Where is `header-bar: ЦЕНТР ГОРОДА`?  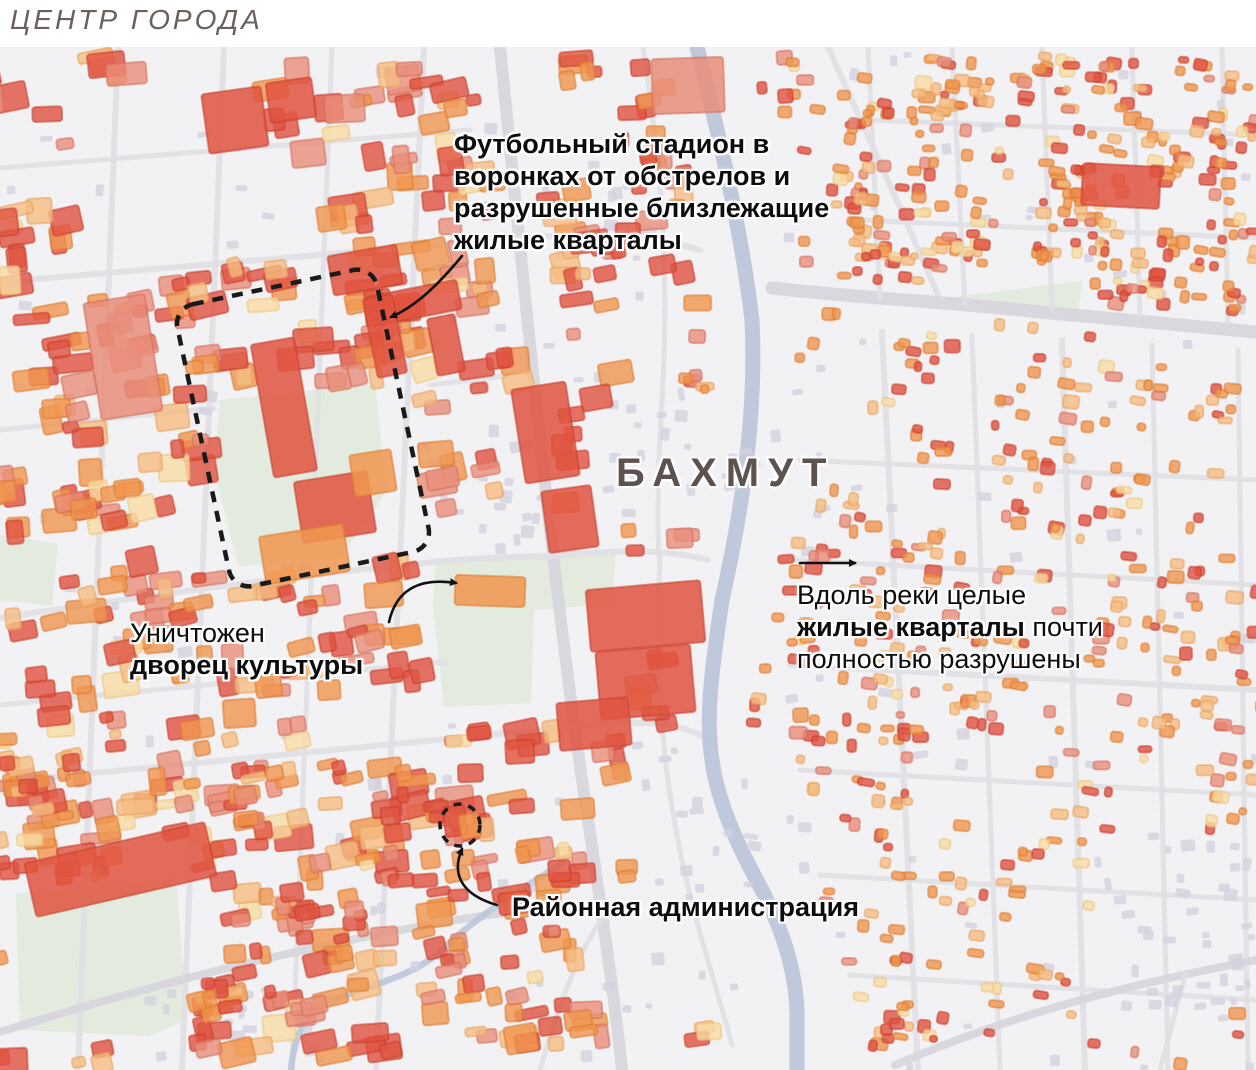 header-bar: ЦЕНТР ГОРОДА is located at coordinates (628, 23).